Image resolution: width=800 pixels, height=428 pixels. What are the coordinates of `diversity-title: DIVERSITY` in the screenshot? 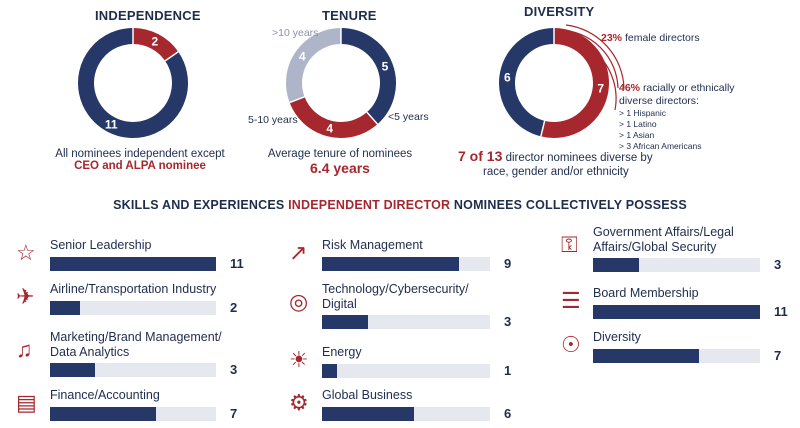 It's located at (559, 11).